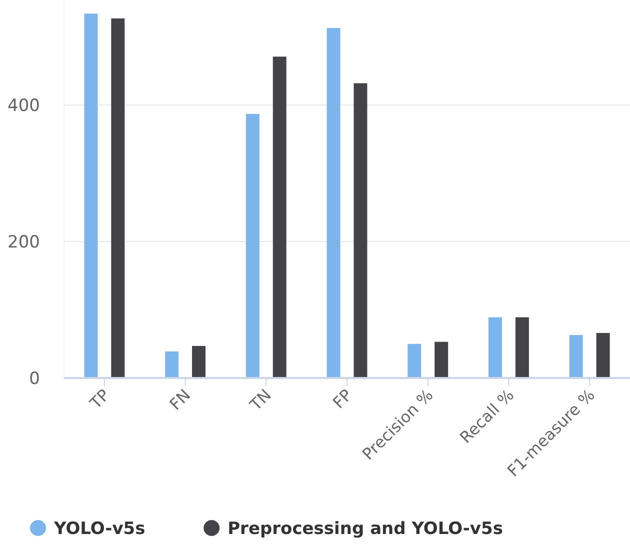 Image resolution: width=630 pixels, height=548 pixels. What do you see at coordinates (365, 529) in the screenshot?
I see `legend-label: Preprocessing and YOLO-v5s` at bounding box center [365, 529].